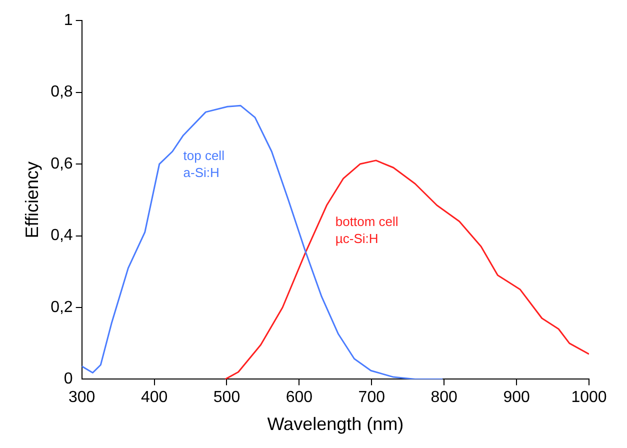  I want to click on x-tick-label: 800, so click(444, 397).